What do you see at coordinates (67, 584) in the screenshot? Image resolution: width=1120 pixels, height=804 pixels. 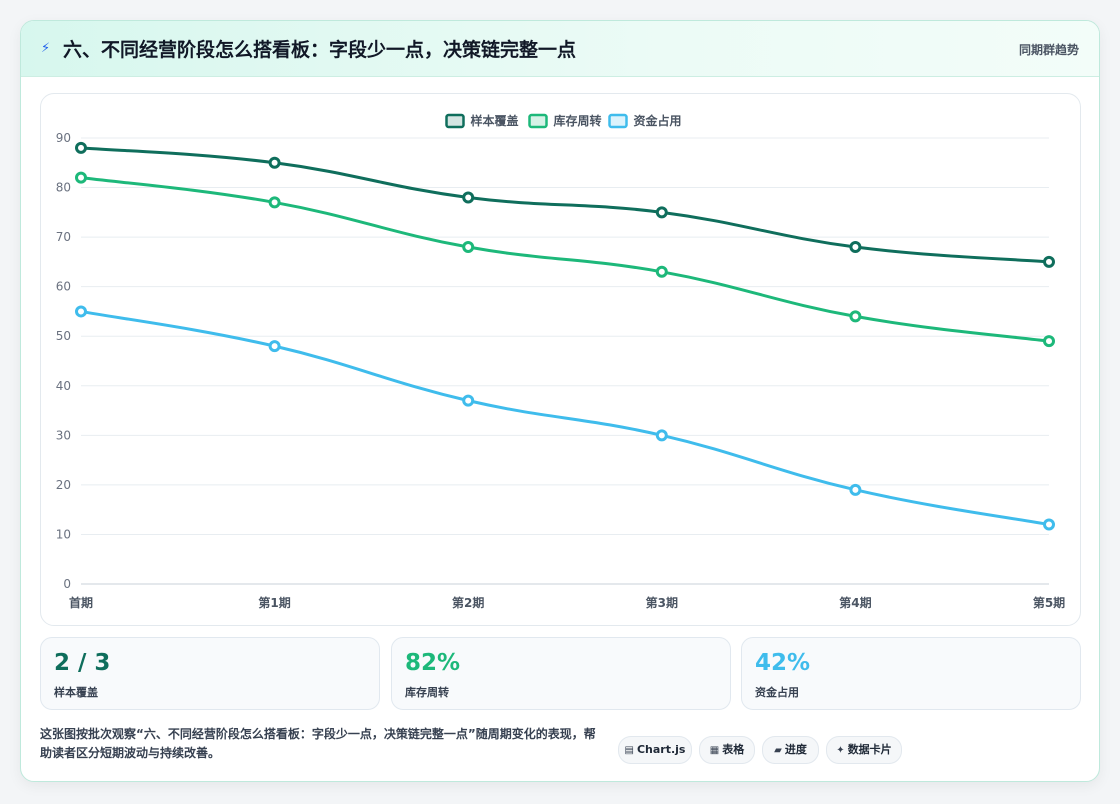 I see `y-tick-label: 0` at bounding box center [67, 584].